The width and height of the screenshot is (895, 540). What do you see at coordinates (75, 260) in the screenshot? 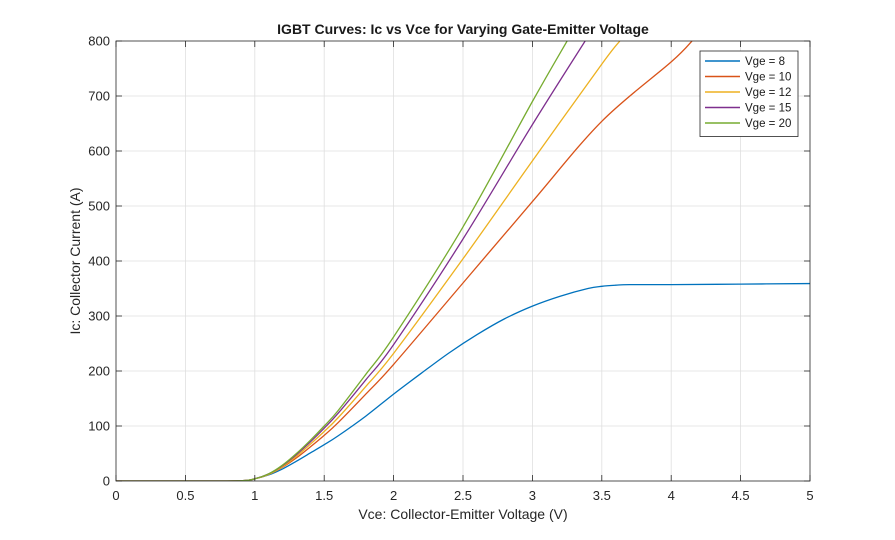
I see `y-axis-label: Ic: Collector Current (A)` at bounding box center [75, 260].